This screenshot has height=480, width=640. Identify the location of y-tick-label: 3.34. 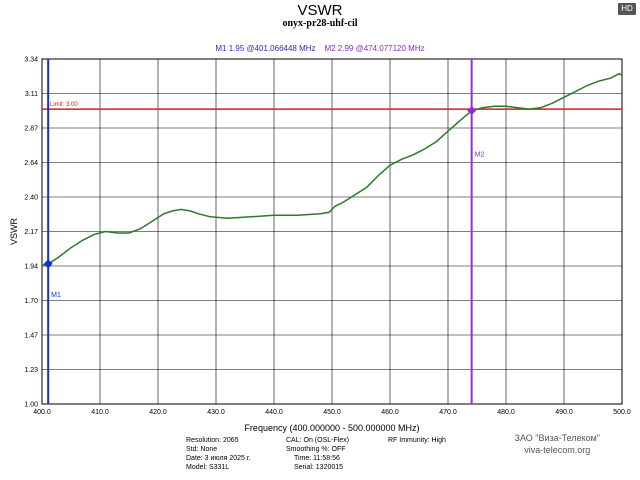
(31, 60).